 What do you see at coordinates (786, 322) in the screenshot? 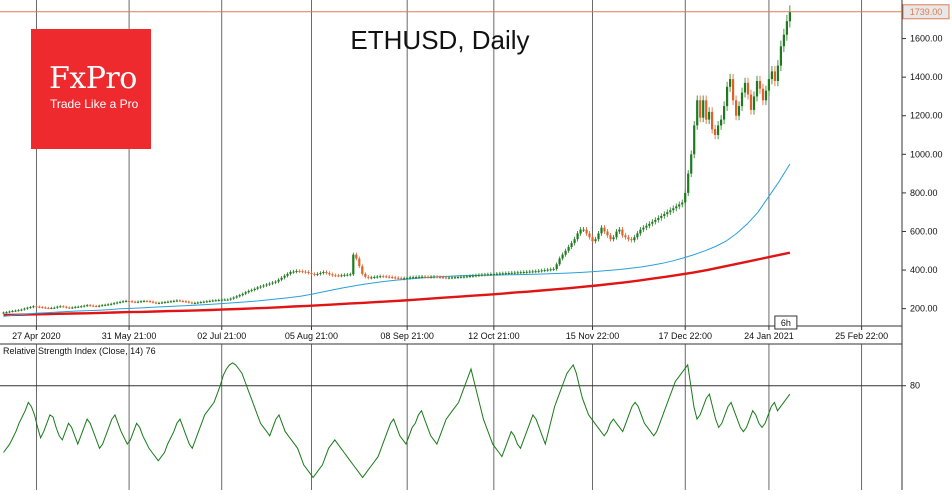
I see `cursor-box` at bounding box center [786, 322].